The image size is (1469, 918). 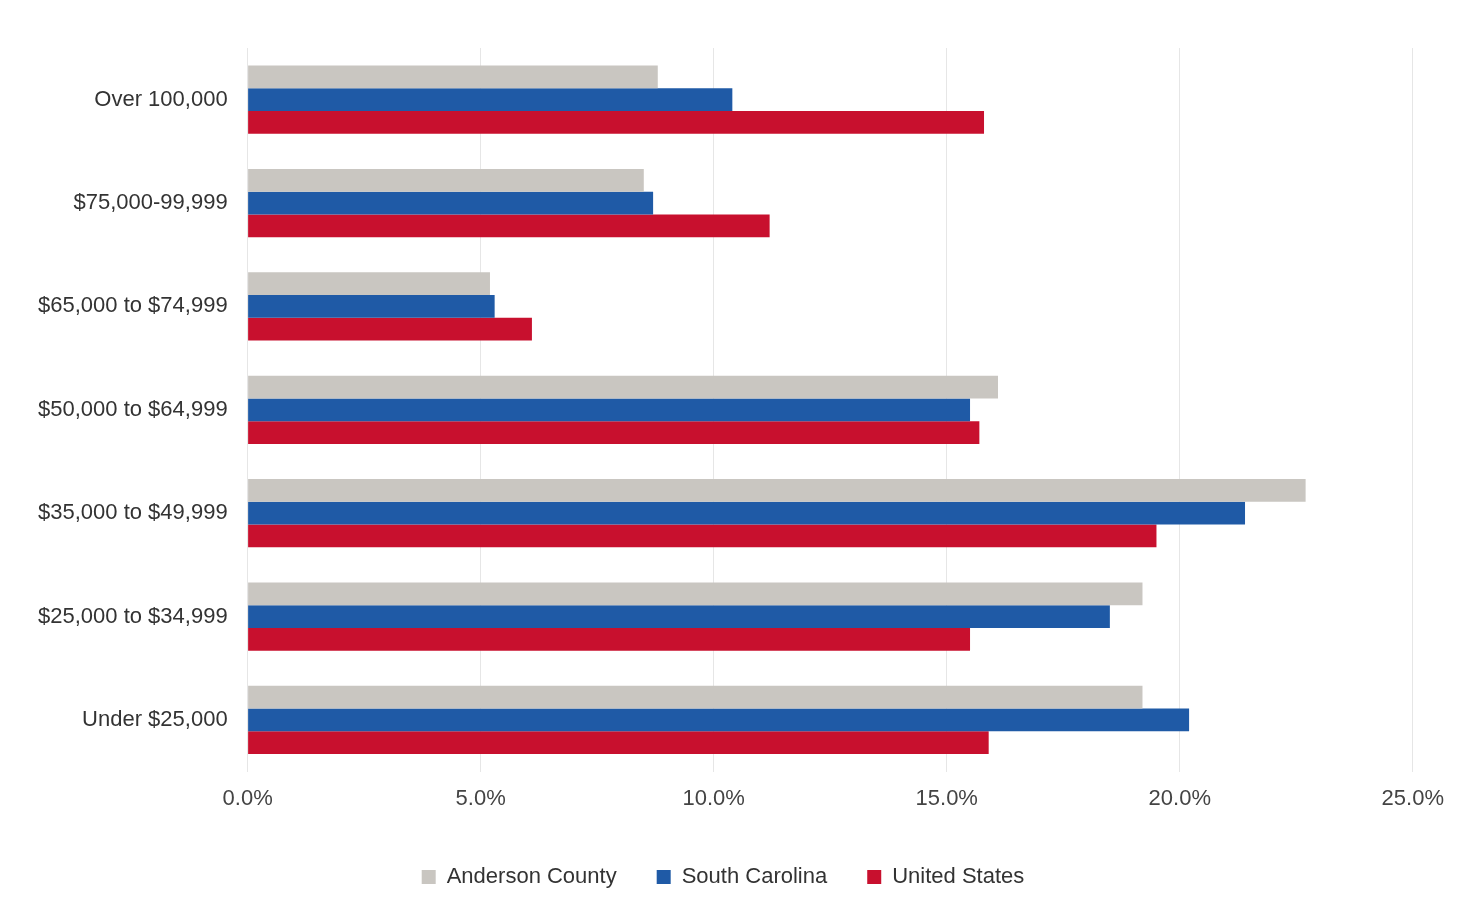 I want to click on legend-label: South Carolina, so click(x=754, y=876).